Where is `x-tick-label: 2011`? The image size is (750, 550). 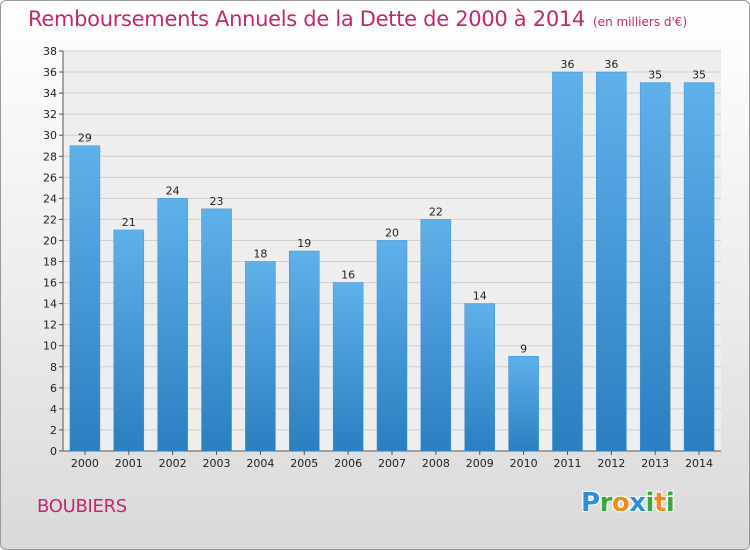
x-tick-label: 2011 is located at coordinates (567, 463).